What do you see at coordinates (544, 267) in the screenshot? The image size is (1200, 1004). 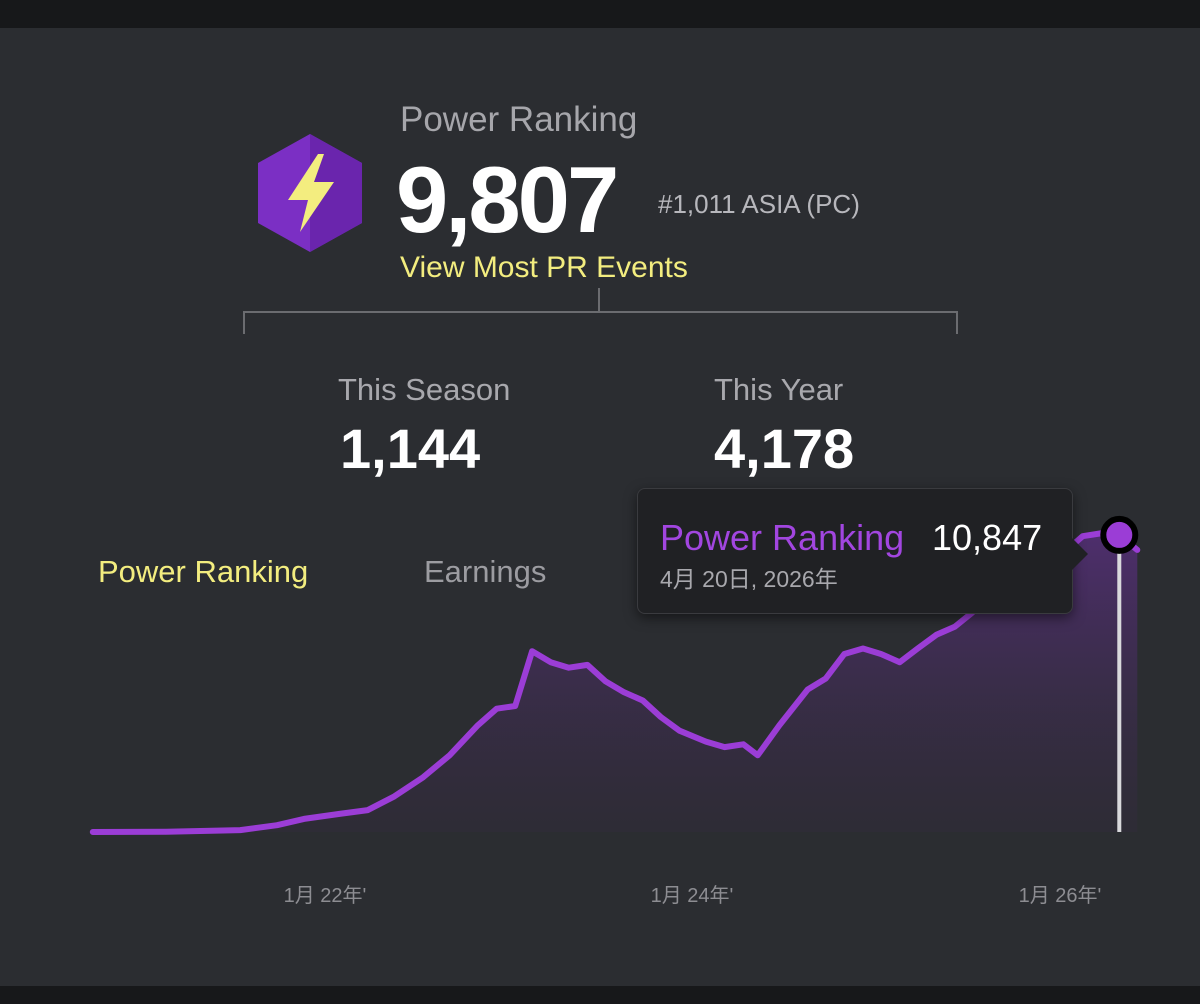 I see `view-most-pr-events-link: View Most PR Events` at bounding box center [544, 267].